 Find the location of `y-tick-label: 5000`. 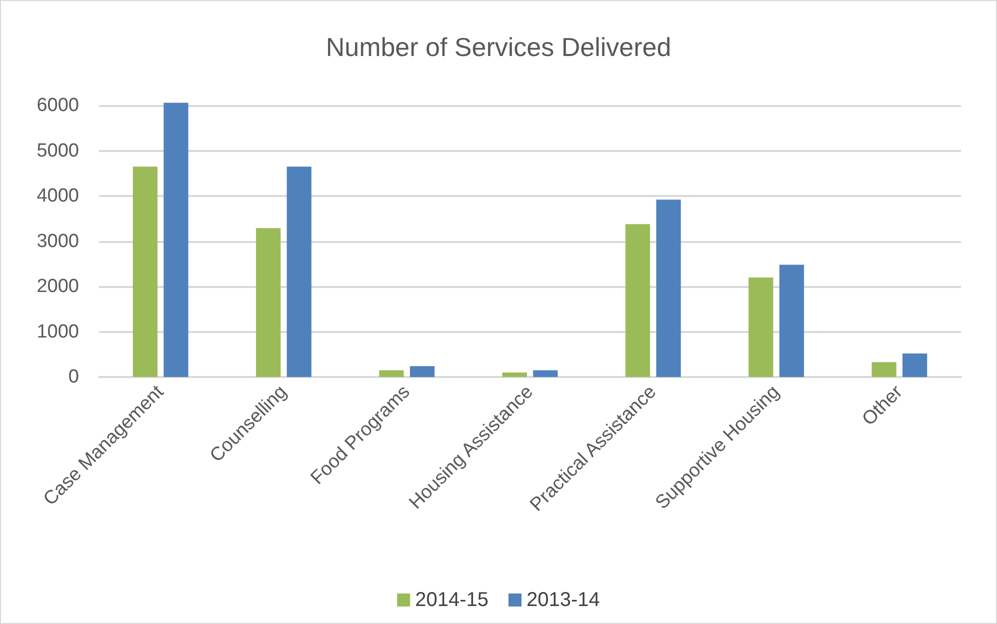

y-tick-label: 5000 is located at coordinates (57, 151).